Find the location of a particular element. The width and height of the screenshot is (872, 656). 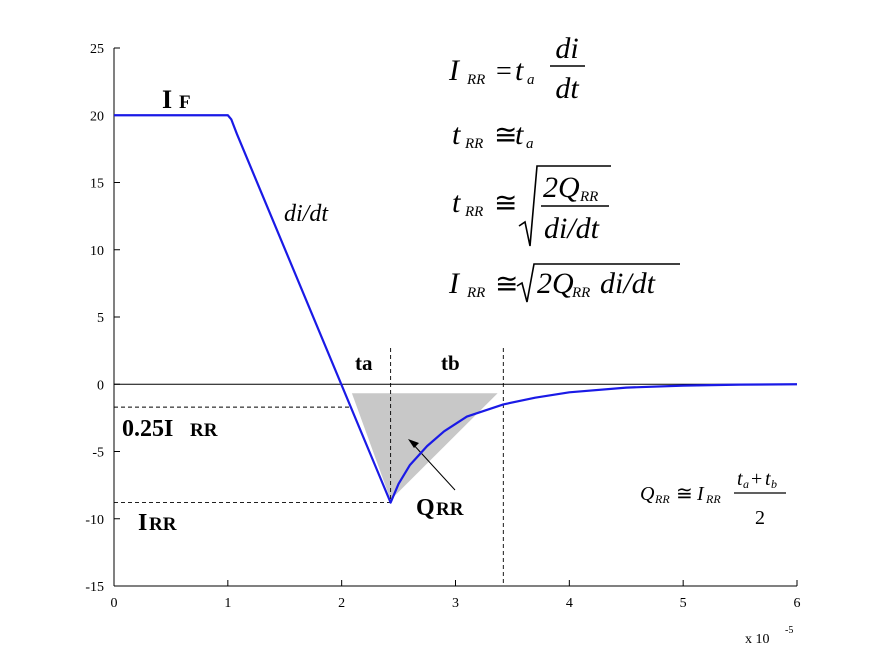

x-tick-label: 2 is located at coordinates (341, 603).